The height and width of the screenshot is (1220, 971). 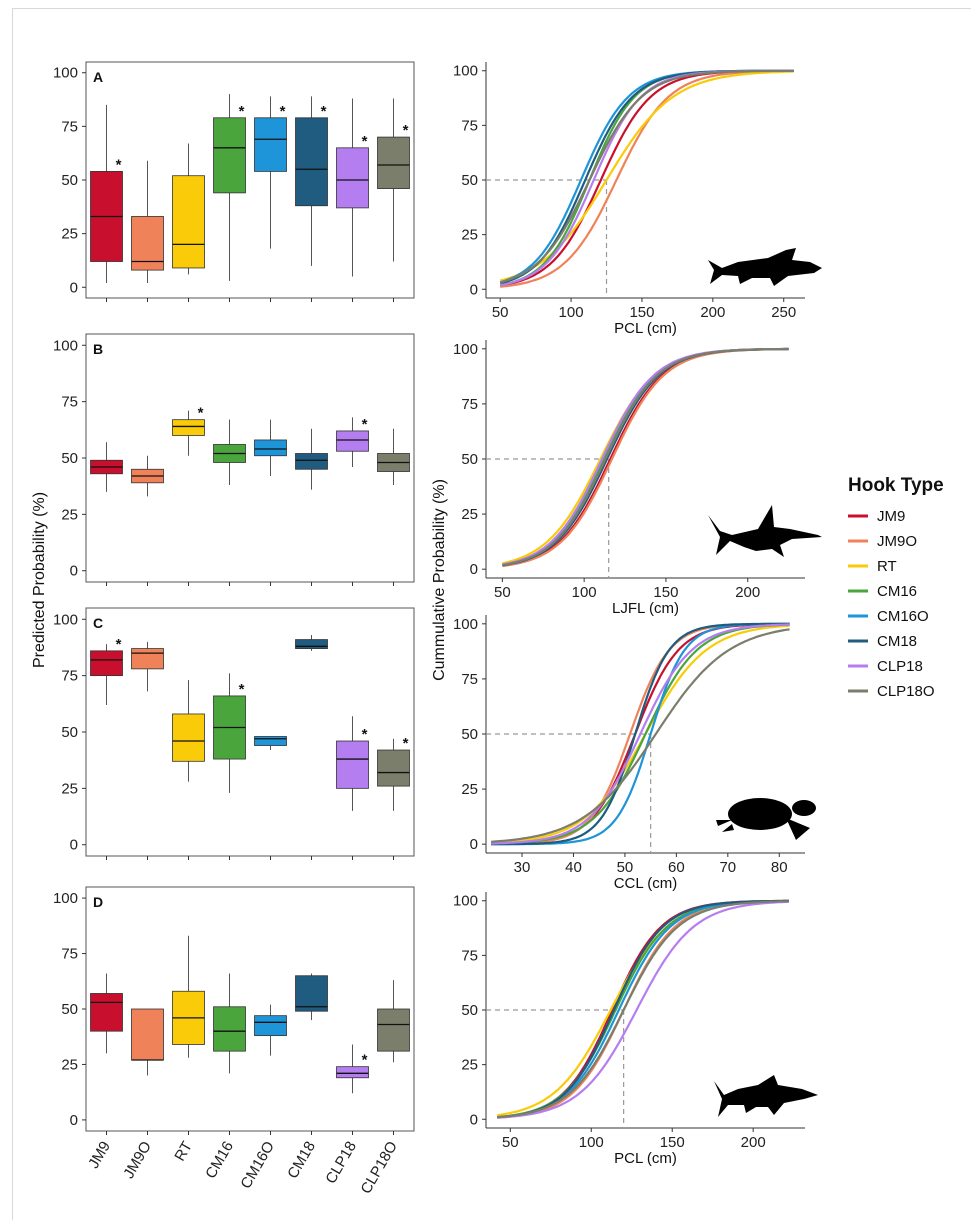 I want to click on x-tick-label: 100, so click(x=584, y=592).